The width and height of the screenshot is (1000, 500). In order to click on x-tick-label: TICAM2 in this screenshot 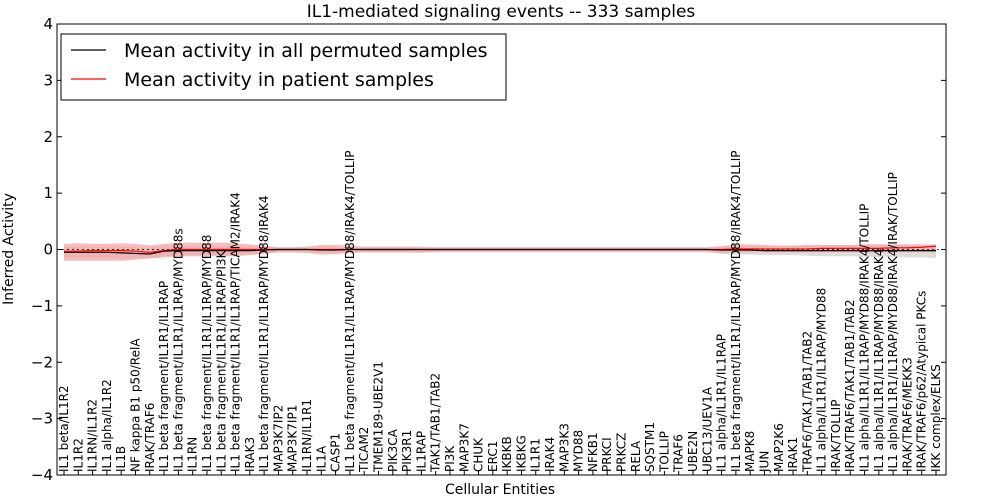, I will do `click(364, 450)`.